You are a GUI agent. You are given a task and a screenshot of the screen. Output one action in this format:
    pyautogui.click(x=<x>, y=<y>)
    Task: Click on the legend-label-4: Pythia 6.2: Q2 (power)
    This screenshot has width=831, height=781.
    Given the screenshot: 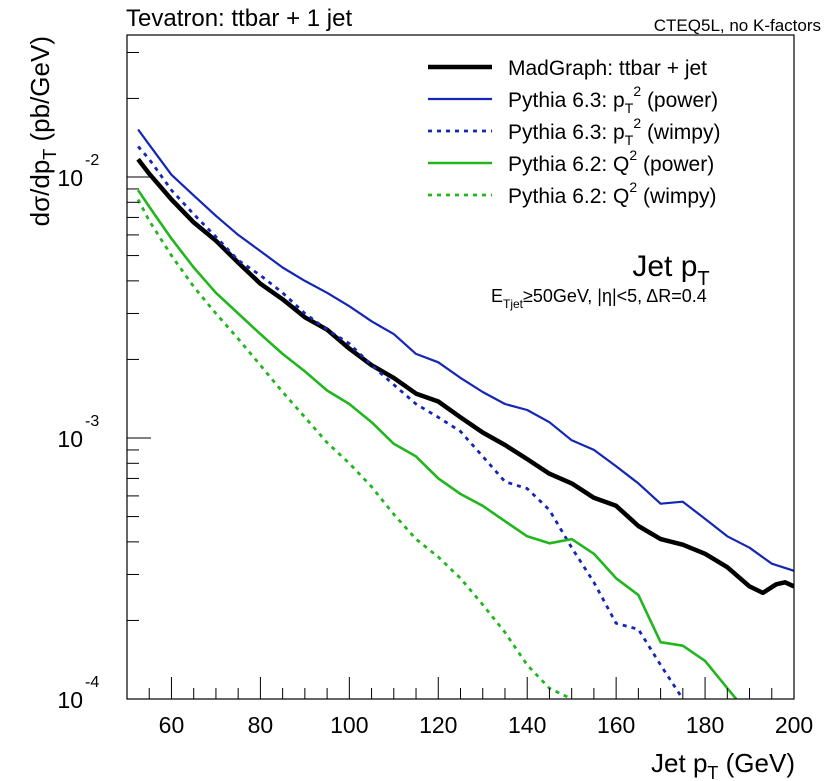 What is the action you would take?
    pyautogui.click(x=611, y=161)
    